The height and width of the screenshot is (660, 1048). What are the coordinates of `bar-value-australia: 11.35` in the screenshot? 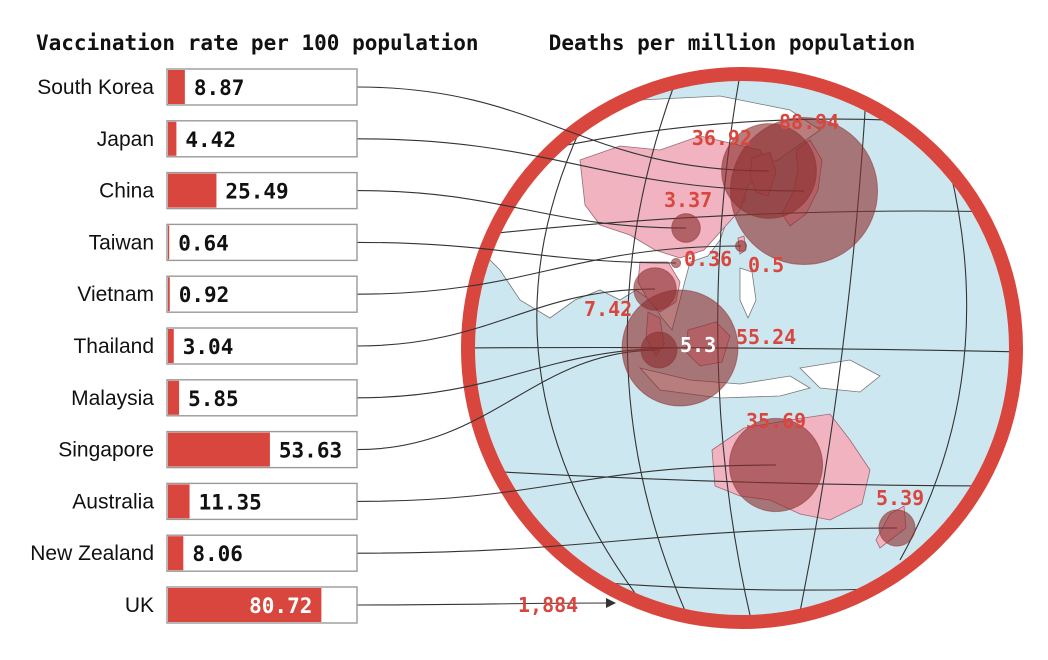 It's located at (230, 502).